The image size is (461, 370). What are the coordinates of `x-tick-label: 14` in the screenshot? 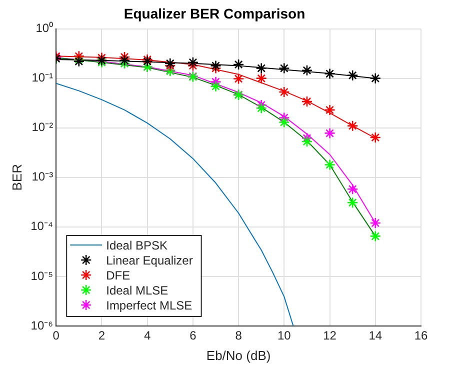 It's located at (375, 335).